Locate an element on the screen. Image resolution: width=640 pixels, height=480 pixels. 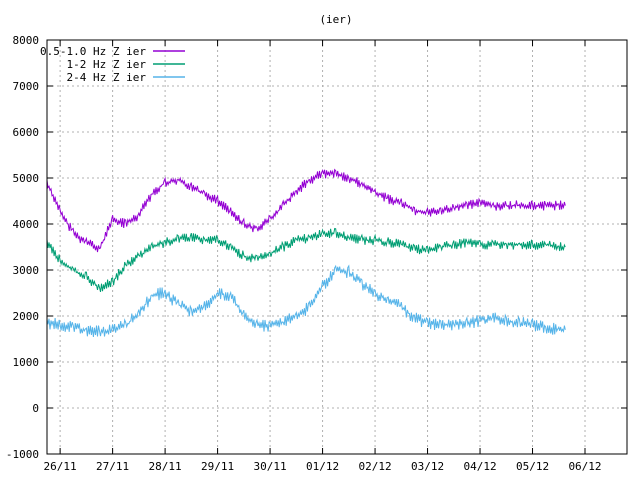
x-tick-label: 03/12 is located at coordinates (427, 466).